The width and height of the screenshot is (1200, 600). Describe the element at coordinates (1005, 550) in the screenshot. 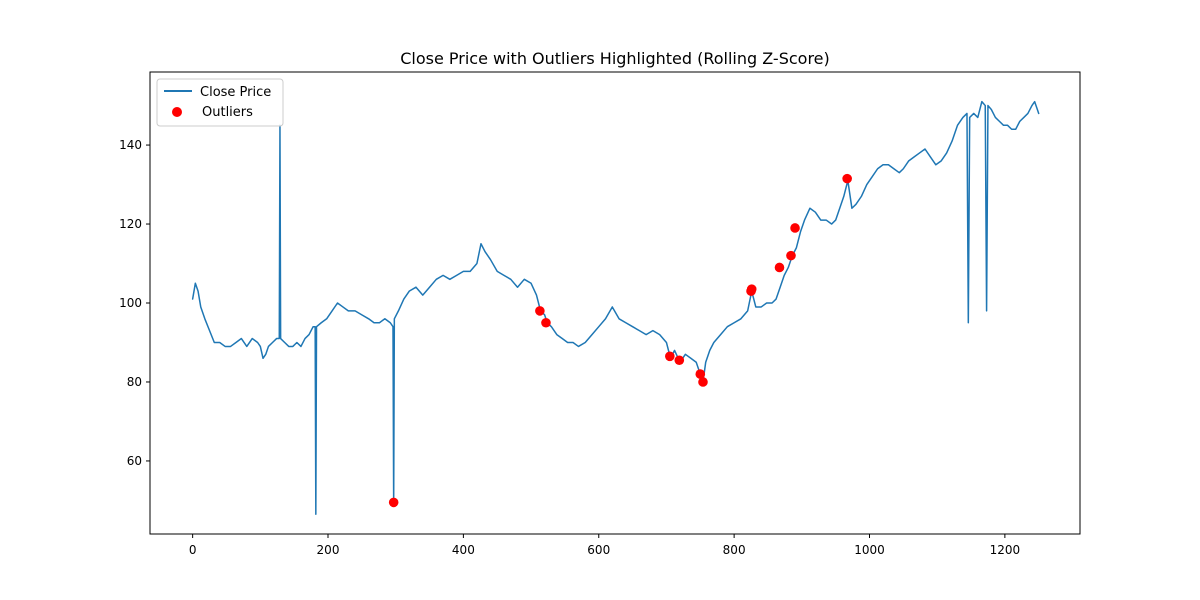

I see `x-tick-label: 1200` at that location.